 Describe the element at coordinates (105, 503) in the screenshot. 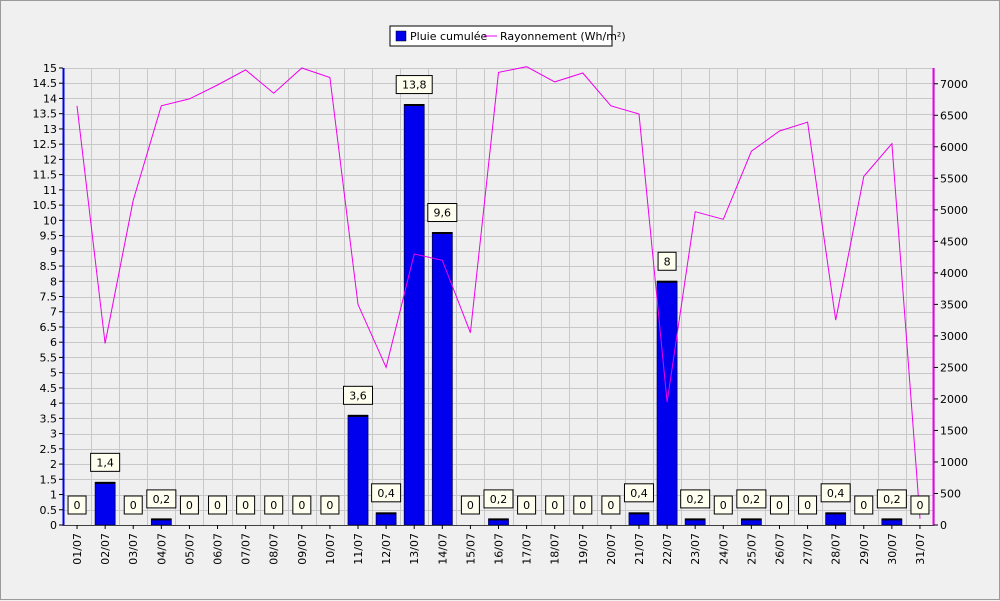

I see `bar-rain-02/07` at that location.